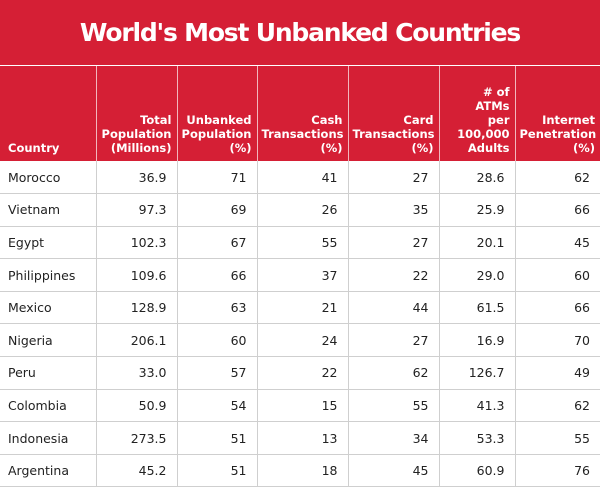  I want to click on value-cell: 26, so click(303, 210).